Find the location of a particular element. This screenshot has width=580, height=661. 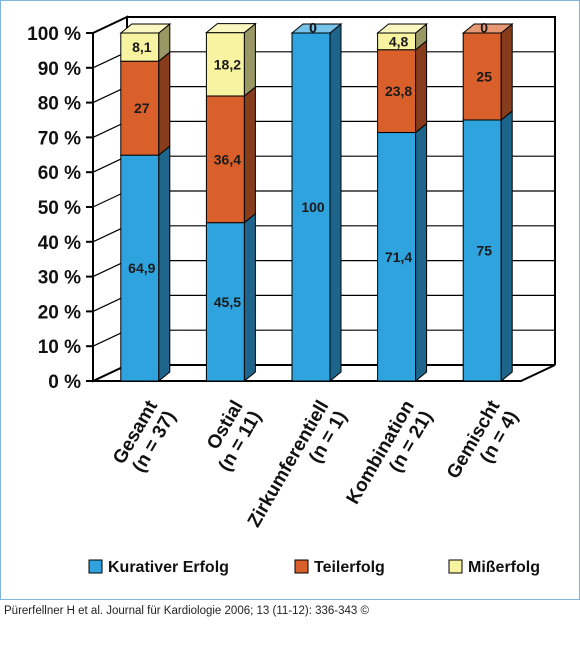

y-tick-label: 40 % is located at coordinates (59, 243).